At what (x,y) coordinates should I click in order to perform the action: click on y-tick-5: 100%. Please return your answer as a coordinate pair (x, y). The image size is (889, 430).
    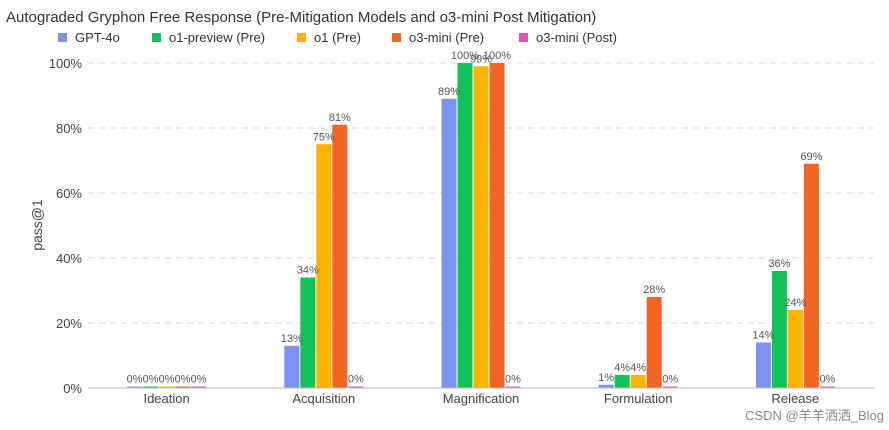
    Looking at the image, I should click on (66, 63).